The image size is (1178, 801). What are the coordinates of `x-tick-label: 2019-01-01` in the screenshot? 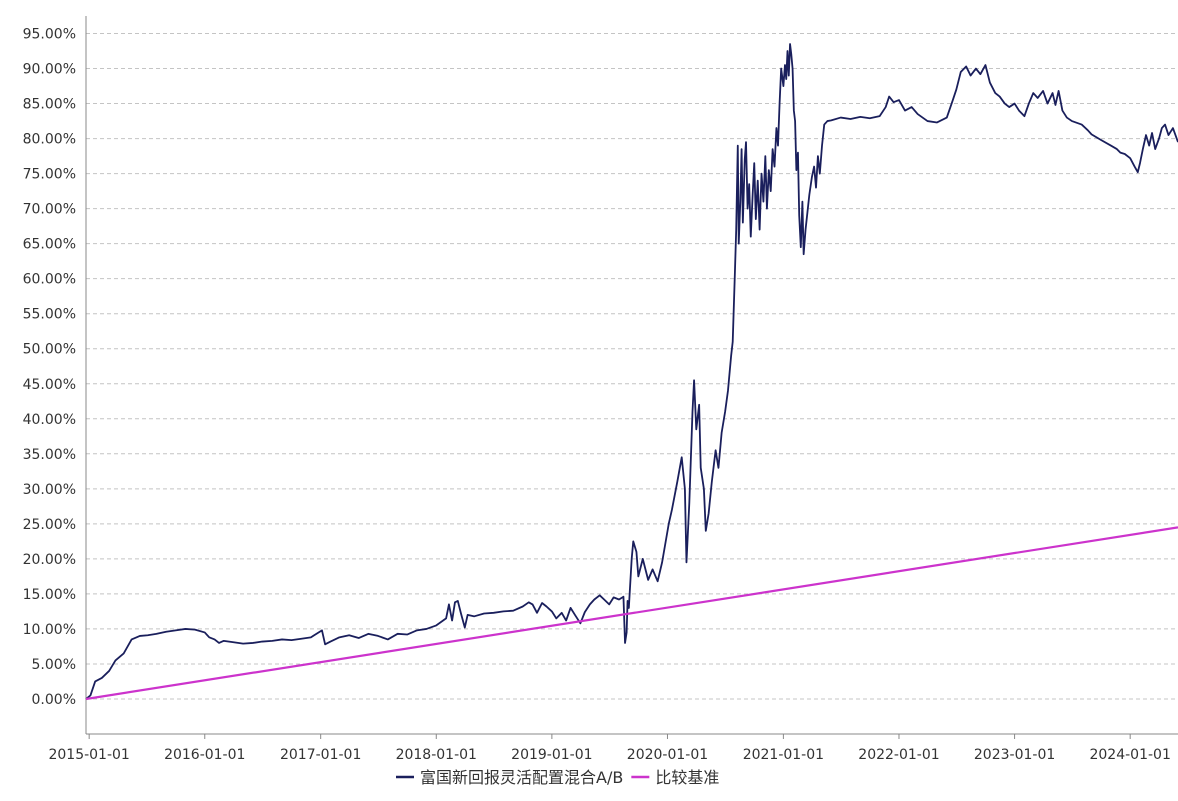 It's located at (551, 755).